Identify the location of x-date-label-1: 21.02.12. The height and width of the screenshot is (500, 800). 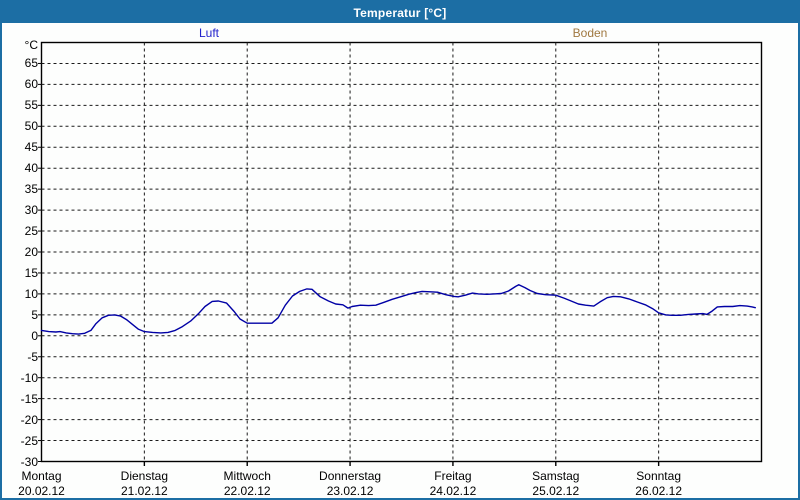
(144, 491).